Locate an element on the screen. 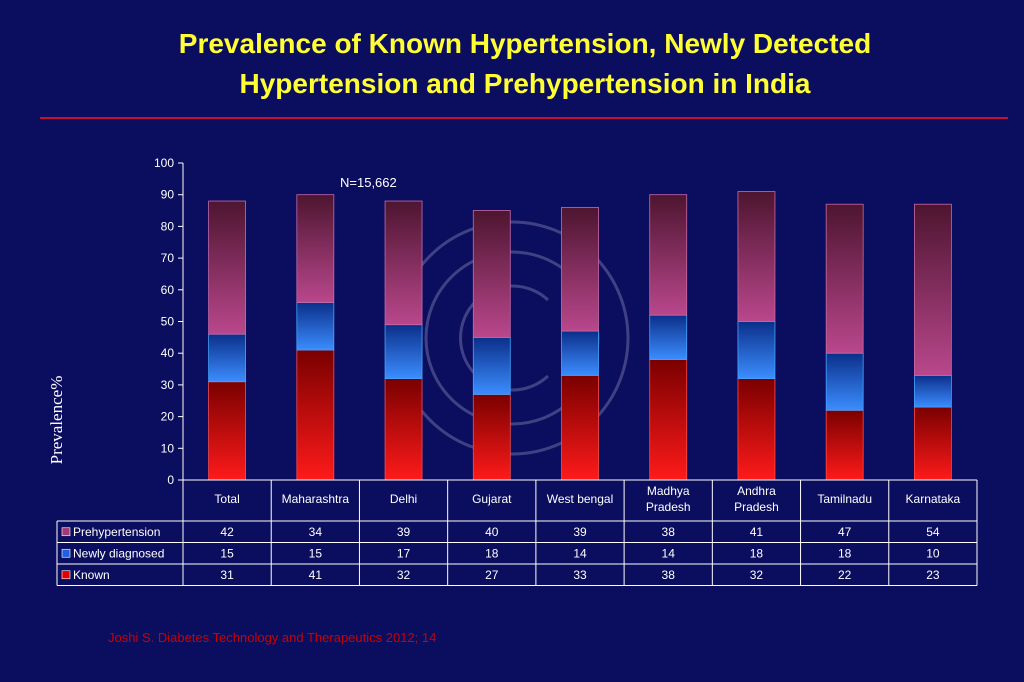 This screenshot has height=682, width=1024. x-category-label: Karnataka is located at coordinates (933, 499).